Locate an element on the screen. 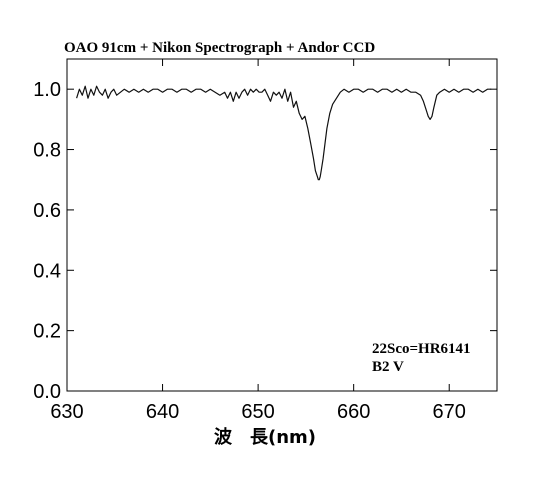 Image resolution: width=533 pixels, height=478 pixels. x-tick-label: 660 is located at coordinates (353, 412).